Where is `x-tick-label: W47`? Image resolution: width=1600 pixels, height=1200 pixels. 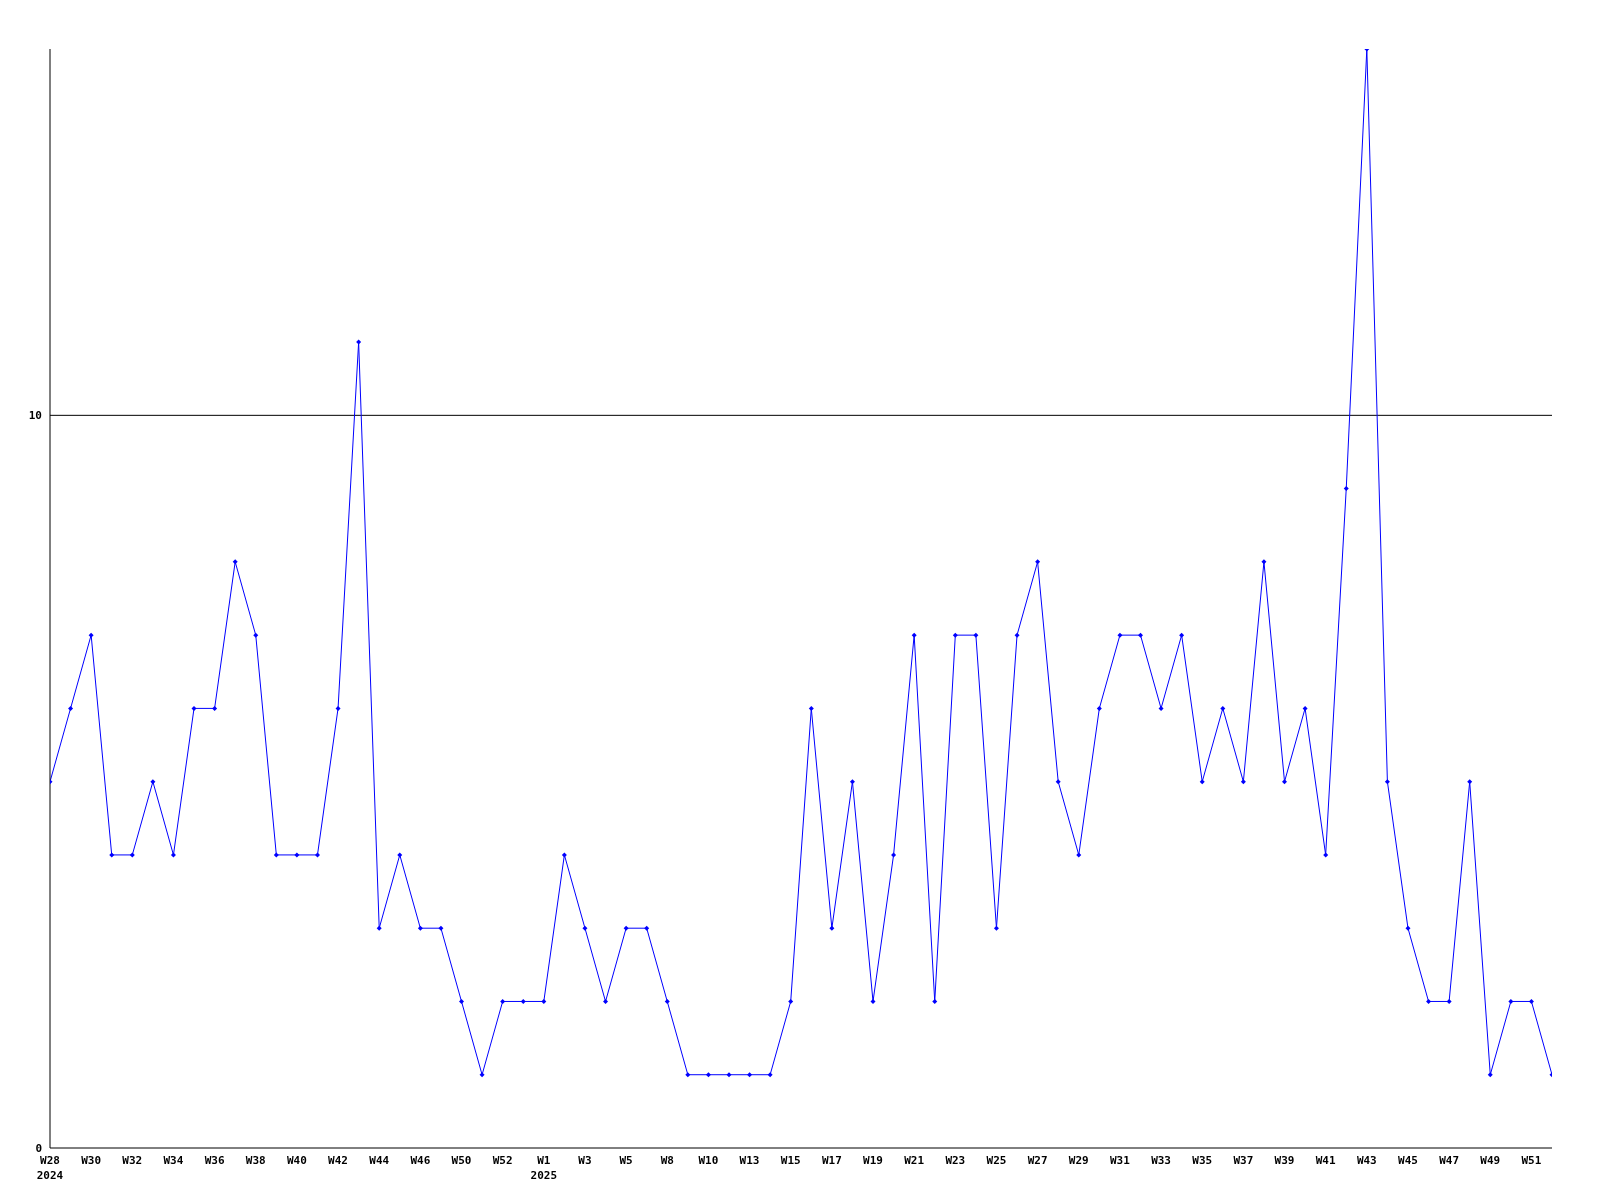 x-tick-label: W47 is located at coordinates (1449, 1160).